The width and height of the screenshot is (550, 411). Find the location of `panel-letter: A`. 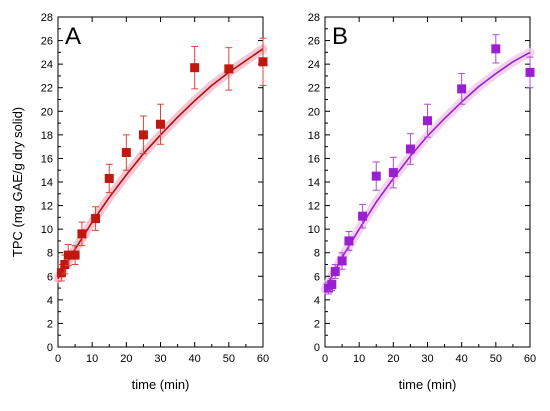

panel-letter: A is located at coordinates (73, 36).